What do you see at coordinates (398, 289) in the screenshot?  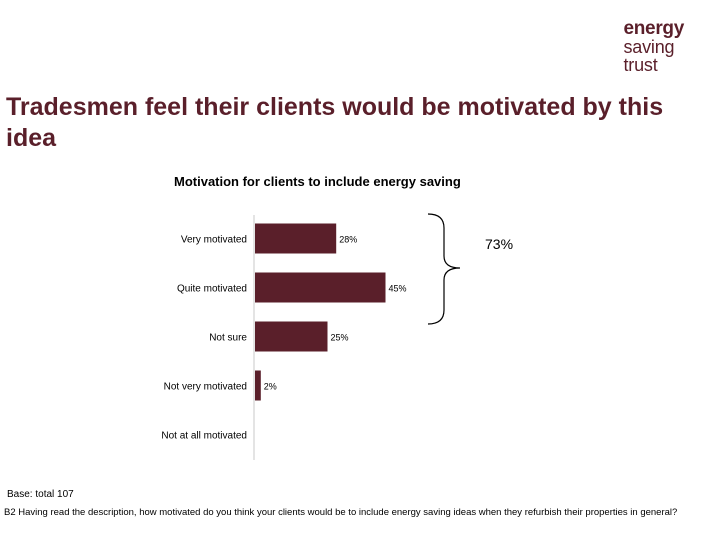 I see `value-label: 45%` at bounding box center [398, 289].